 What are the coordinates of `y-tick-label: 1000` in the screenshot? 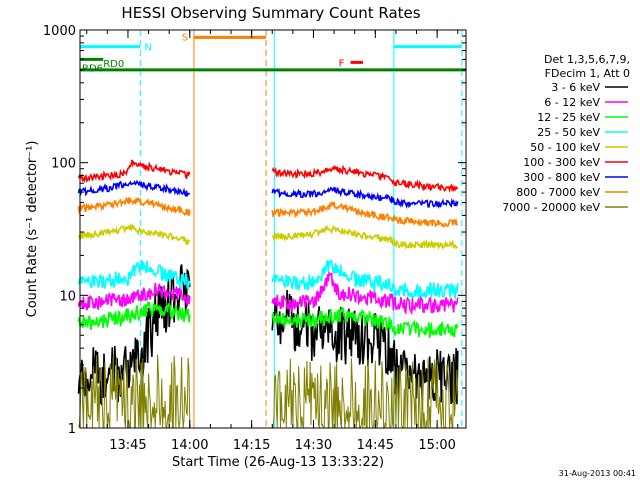 It's located at (59, 31).